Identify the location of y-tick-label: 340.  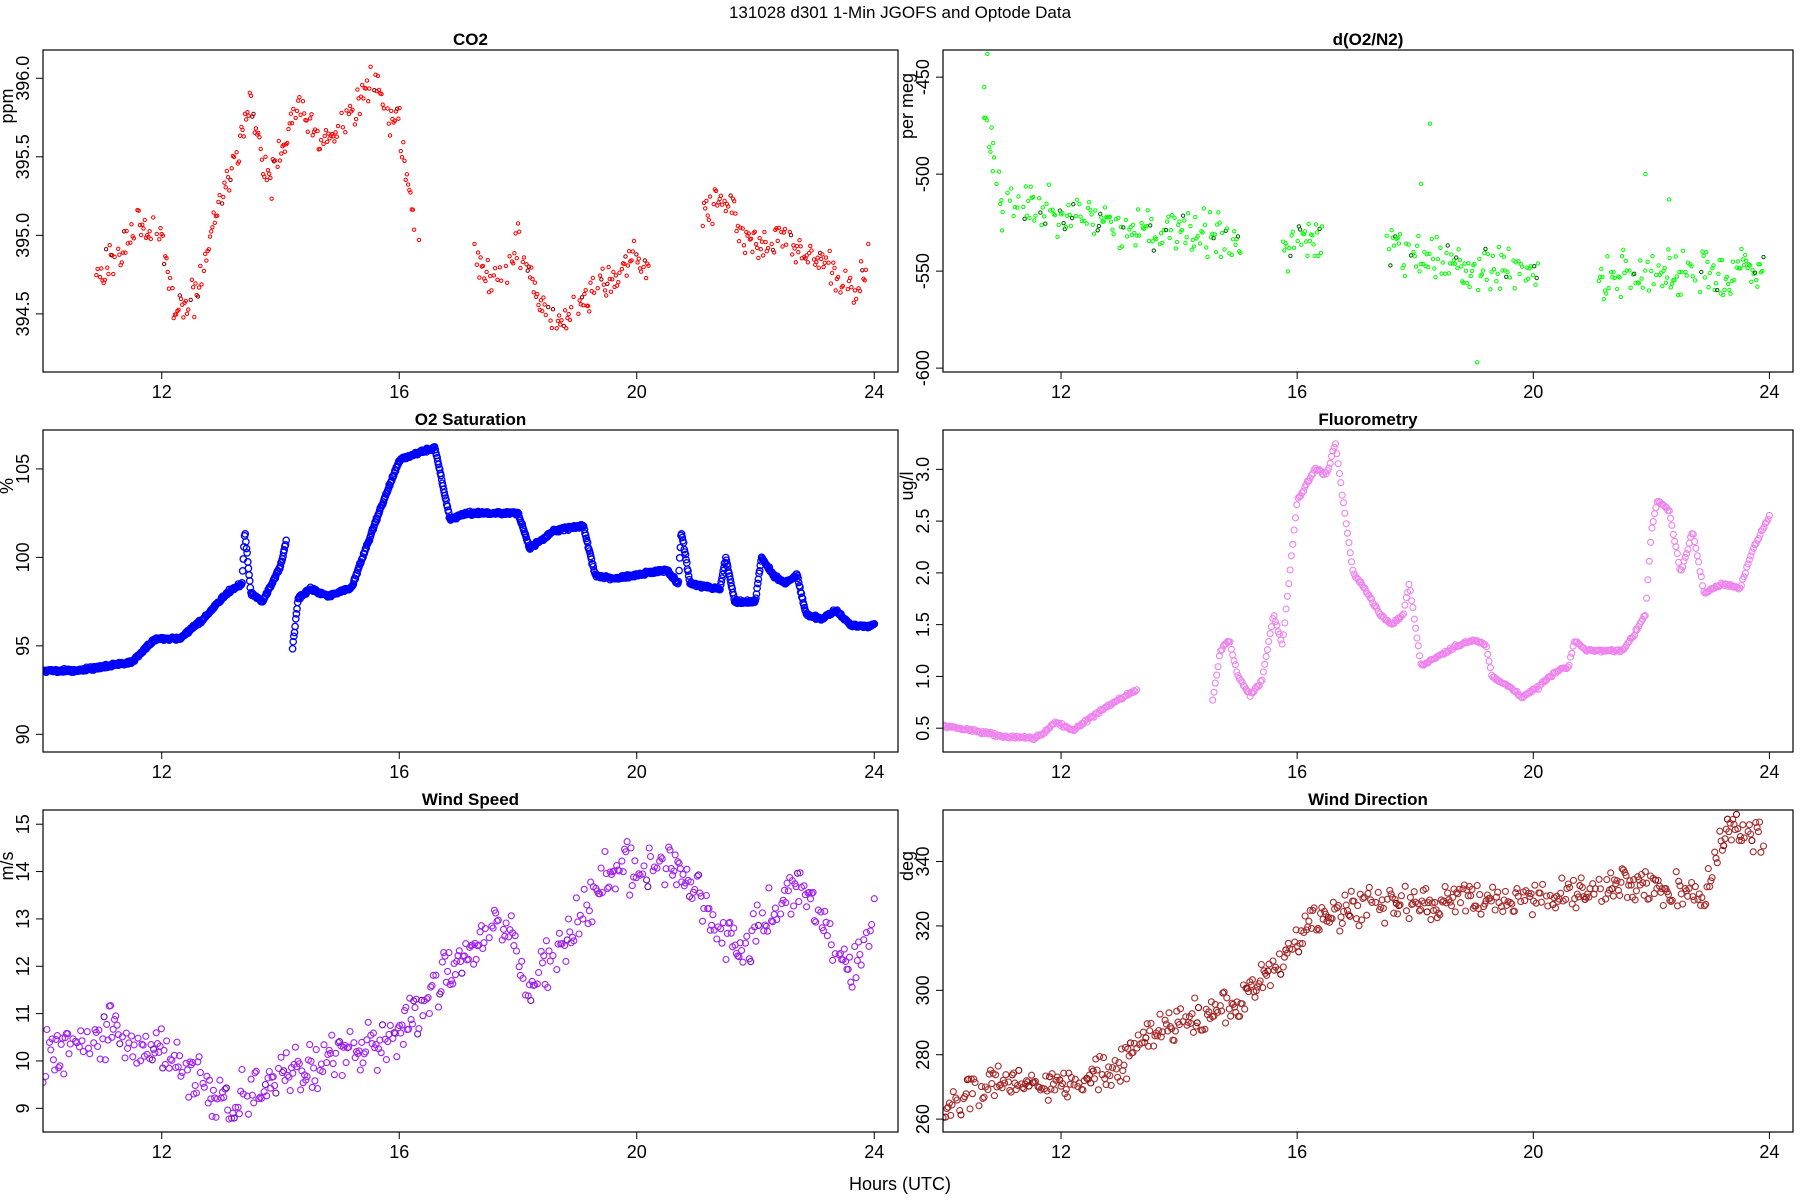
(923, 861).